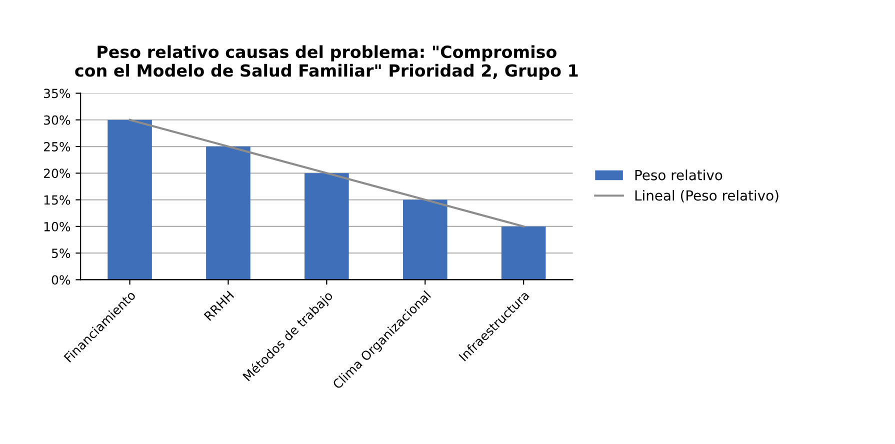 The height and width of the screenshot is (444, 895). I want to click on y-tick-label: 10%, so click(57, 227).